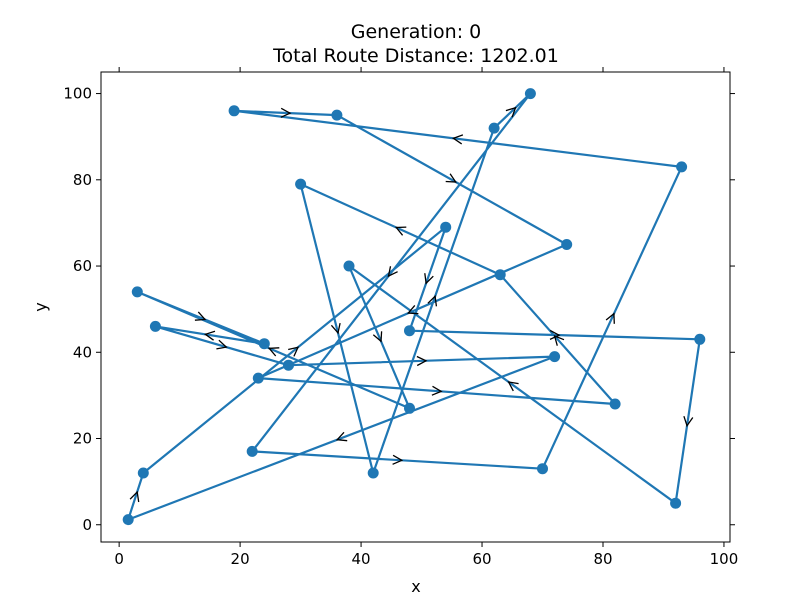 The image size is (812, 609). What do you see at coordinates (361, 559) in the screenshot?
I see `x-tick-label: 40` at bounding box center [361, 559].